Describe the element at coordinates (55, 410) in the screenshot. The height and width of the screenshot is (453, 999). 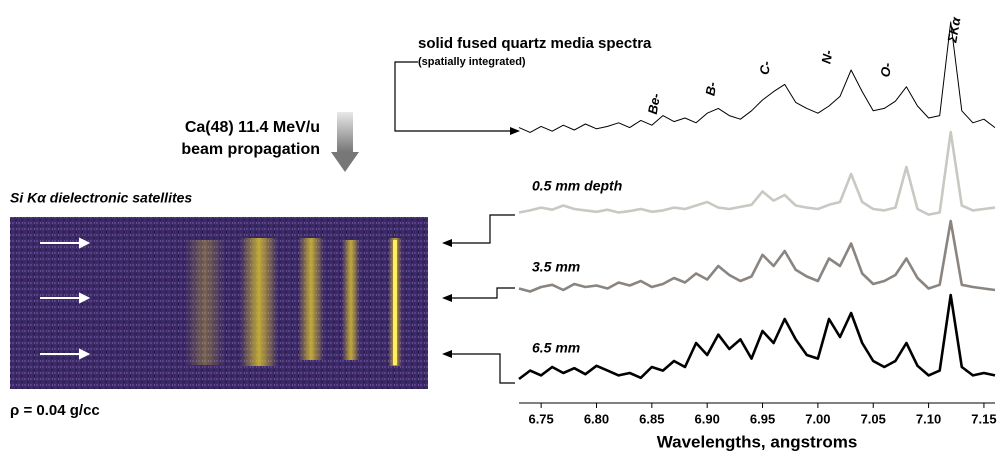
I see `annotation: ρ = 0.04 g/cc` at that location.